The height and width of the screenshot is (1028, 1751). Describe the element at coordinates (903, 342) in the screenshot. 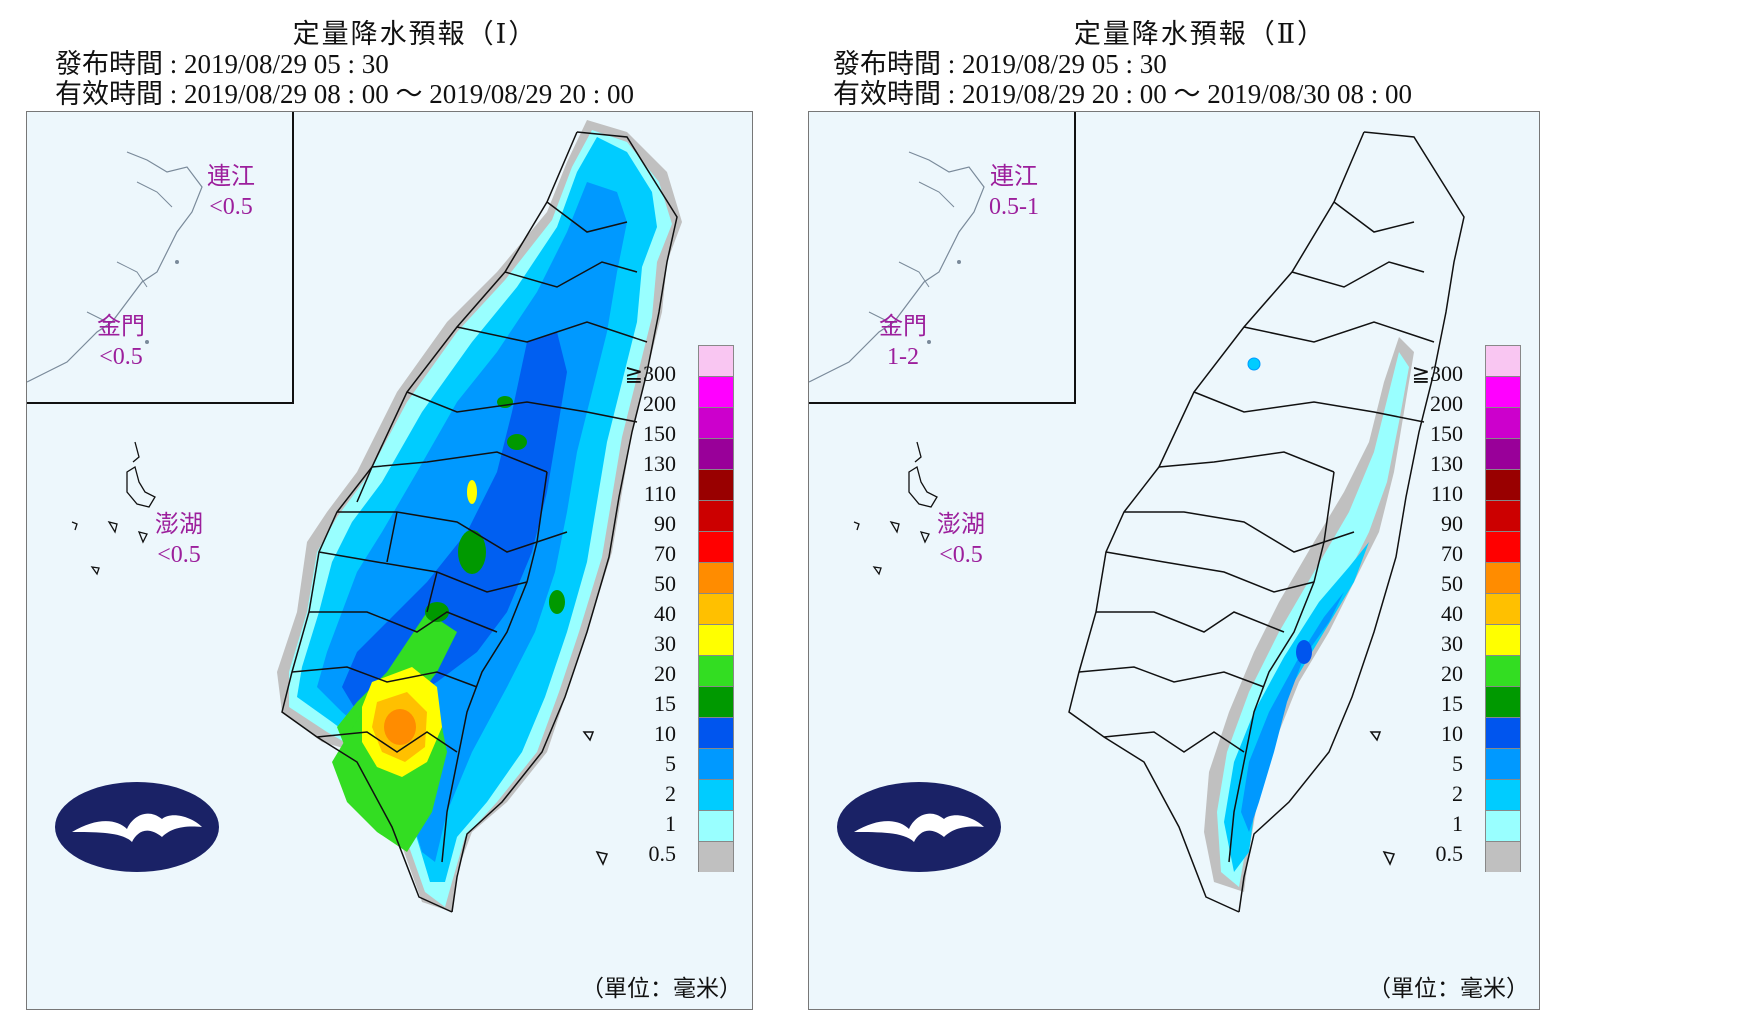

I see `kinmen-label: 金門 1-2` at that location.